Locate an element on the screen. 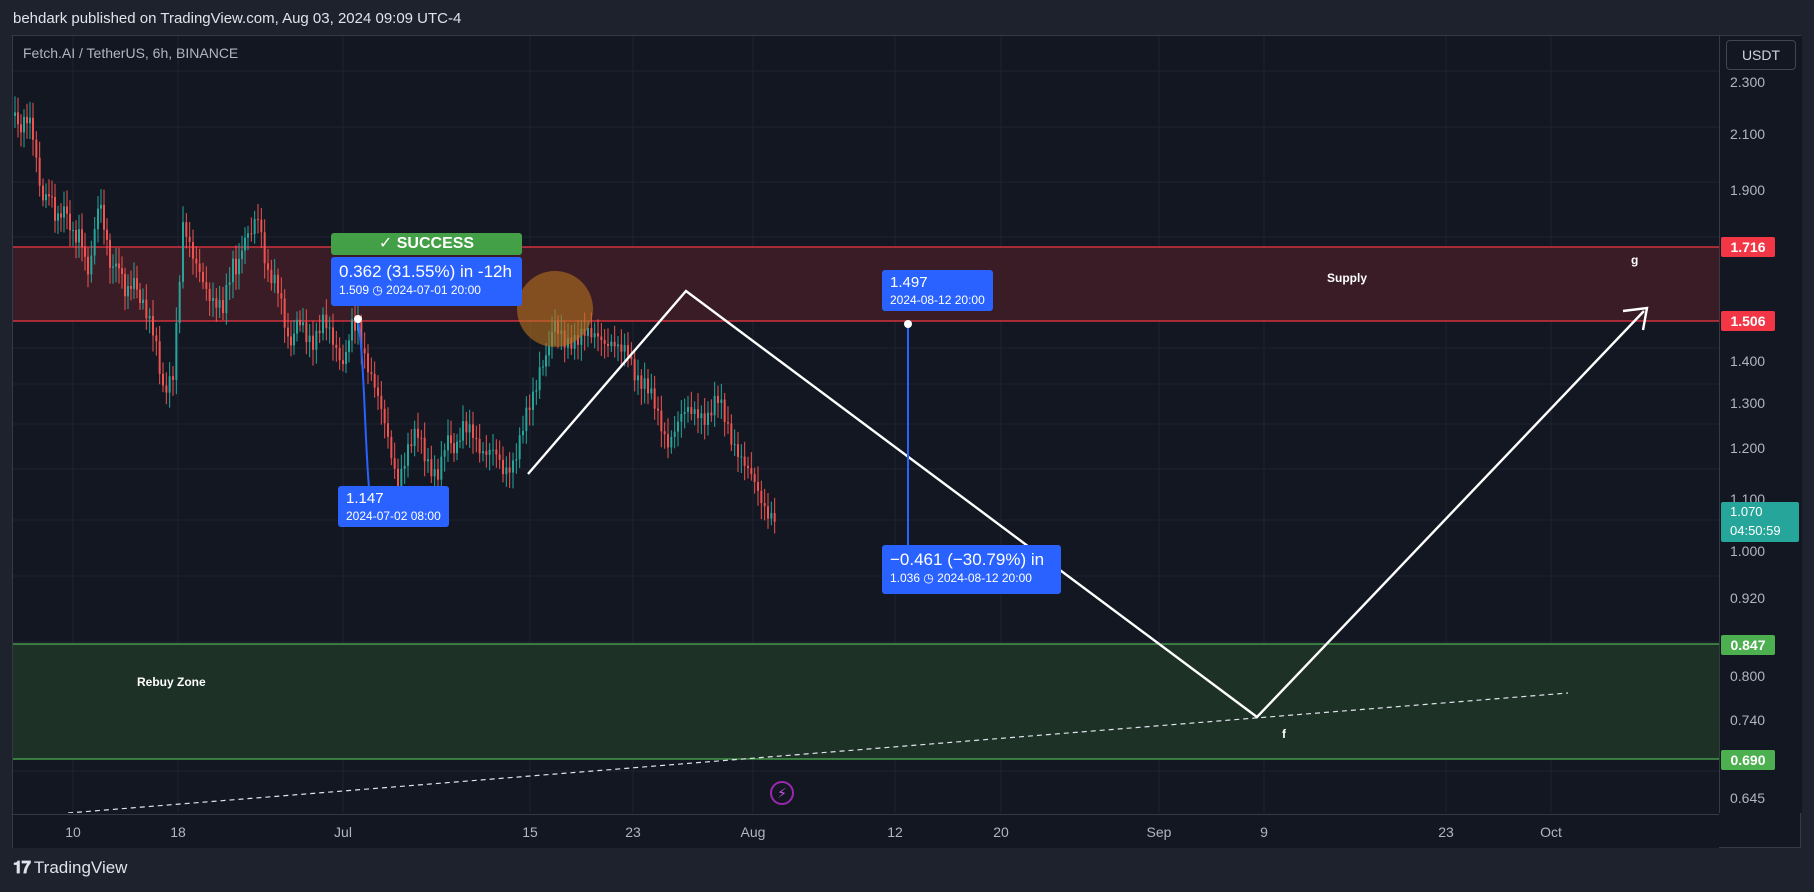  tradingview-logo-icon: 𝟏𝟕 is located at coordinates (22, 867).